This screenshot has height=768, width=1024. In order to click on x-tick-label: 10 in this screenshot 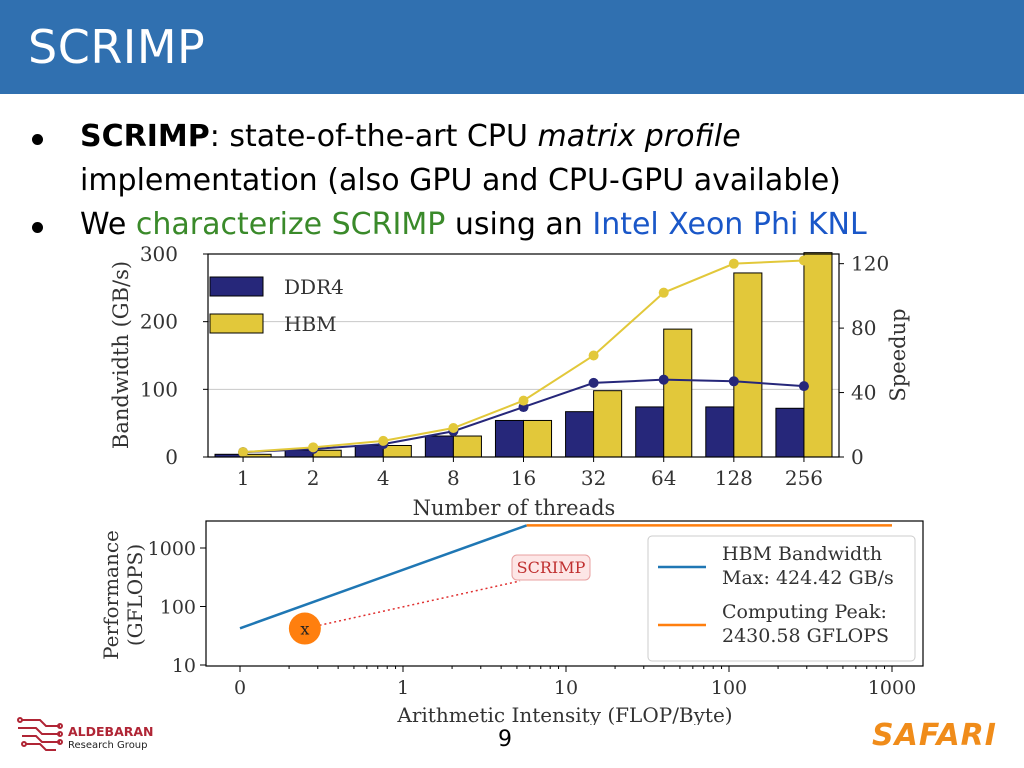, I will do `click(566, 688)`.